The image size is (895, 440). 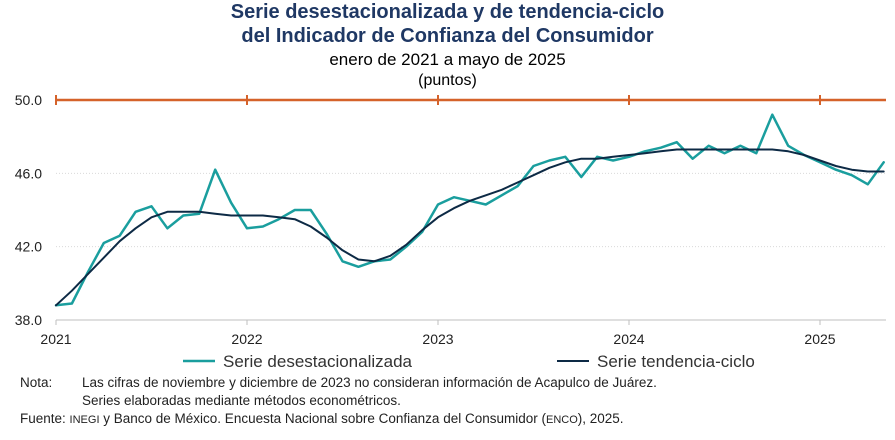 I want to click on legend-label-2: Serie tendencia-ciclo, so click(x=676, y=361).